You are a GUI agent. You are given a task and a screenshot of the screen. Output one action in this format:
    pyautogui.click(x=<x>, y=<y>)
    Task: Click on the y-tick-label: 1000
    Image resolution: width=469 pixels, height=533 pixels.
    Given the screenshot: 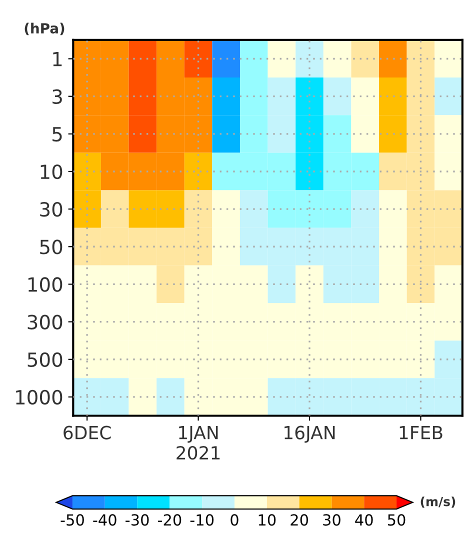 What is the action you would take?
    pyautogui.click(x=39, y=397)
    